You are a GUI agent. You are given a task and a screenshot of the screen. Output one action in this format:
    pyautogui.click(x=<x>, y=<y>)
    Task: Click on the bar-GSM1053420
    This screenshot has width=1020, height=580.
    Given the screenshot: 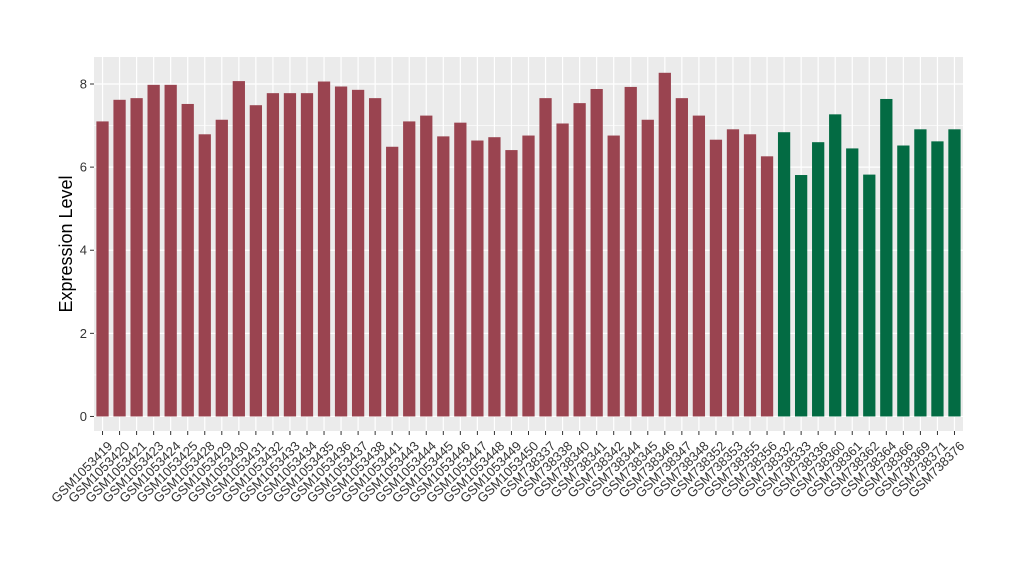 What is the action you would take?
    pyautogui.click(x=119, y=258)
    